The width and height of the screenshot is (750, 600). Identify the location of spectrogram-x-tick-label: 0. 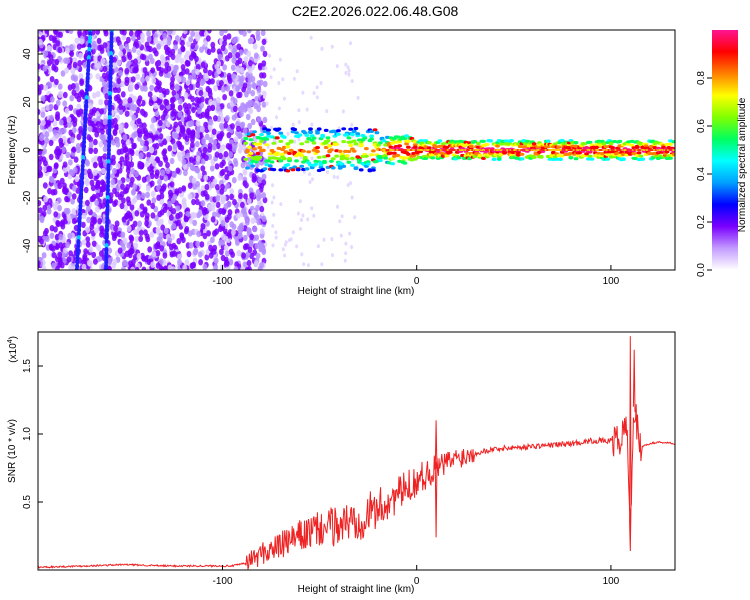
(417, 281).